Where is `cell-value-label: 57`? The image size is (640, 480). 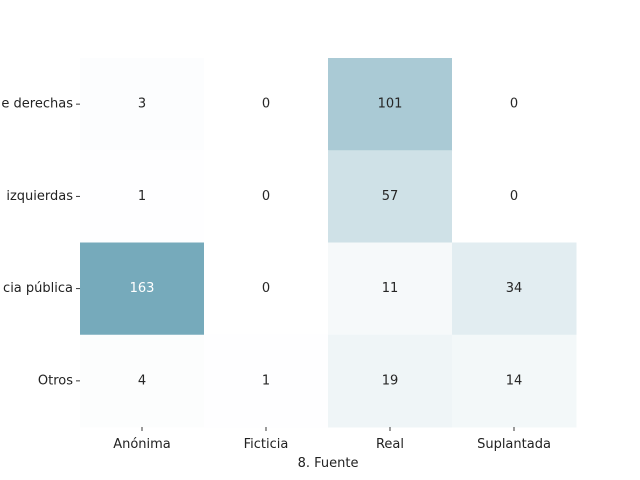 cell-value-label: 57 is located at coordinates (390, 196).